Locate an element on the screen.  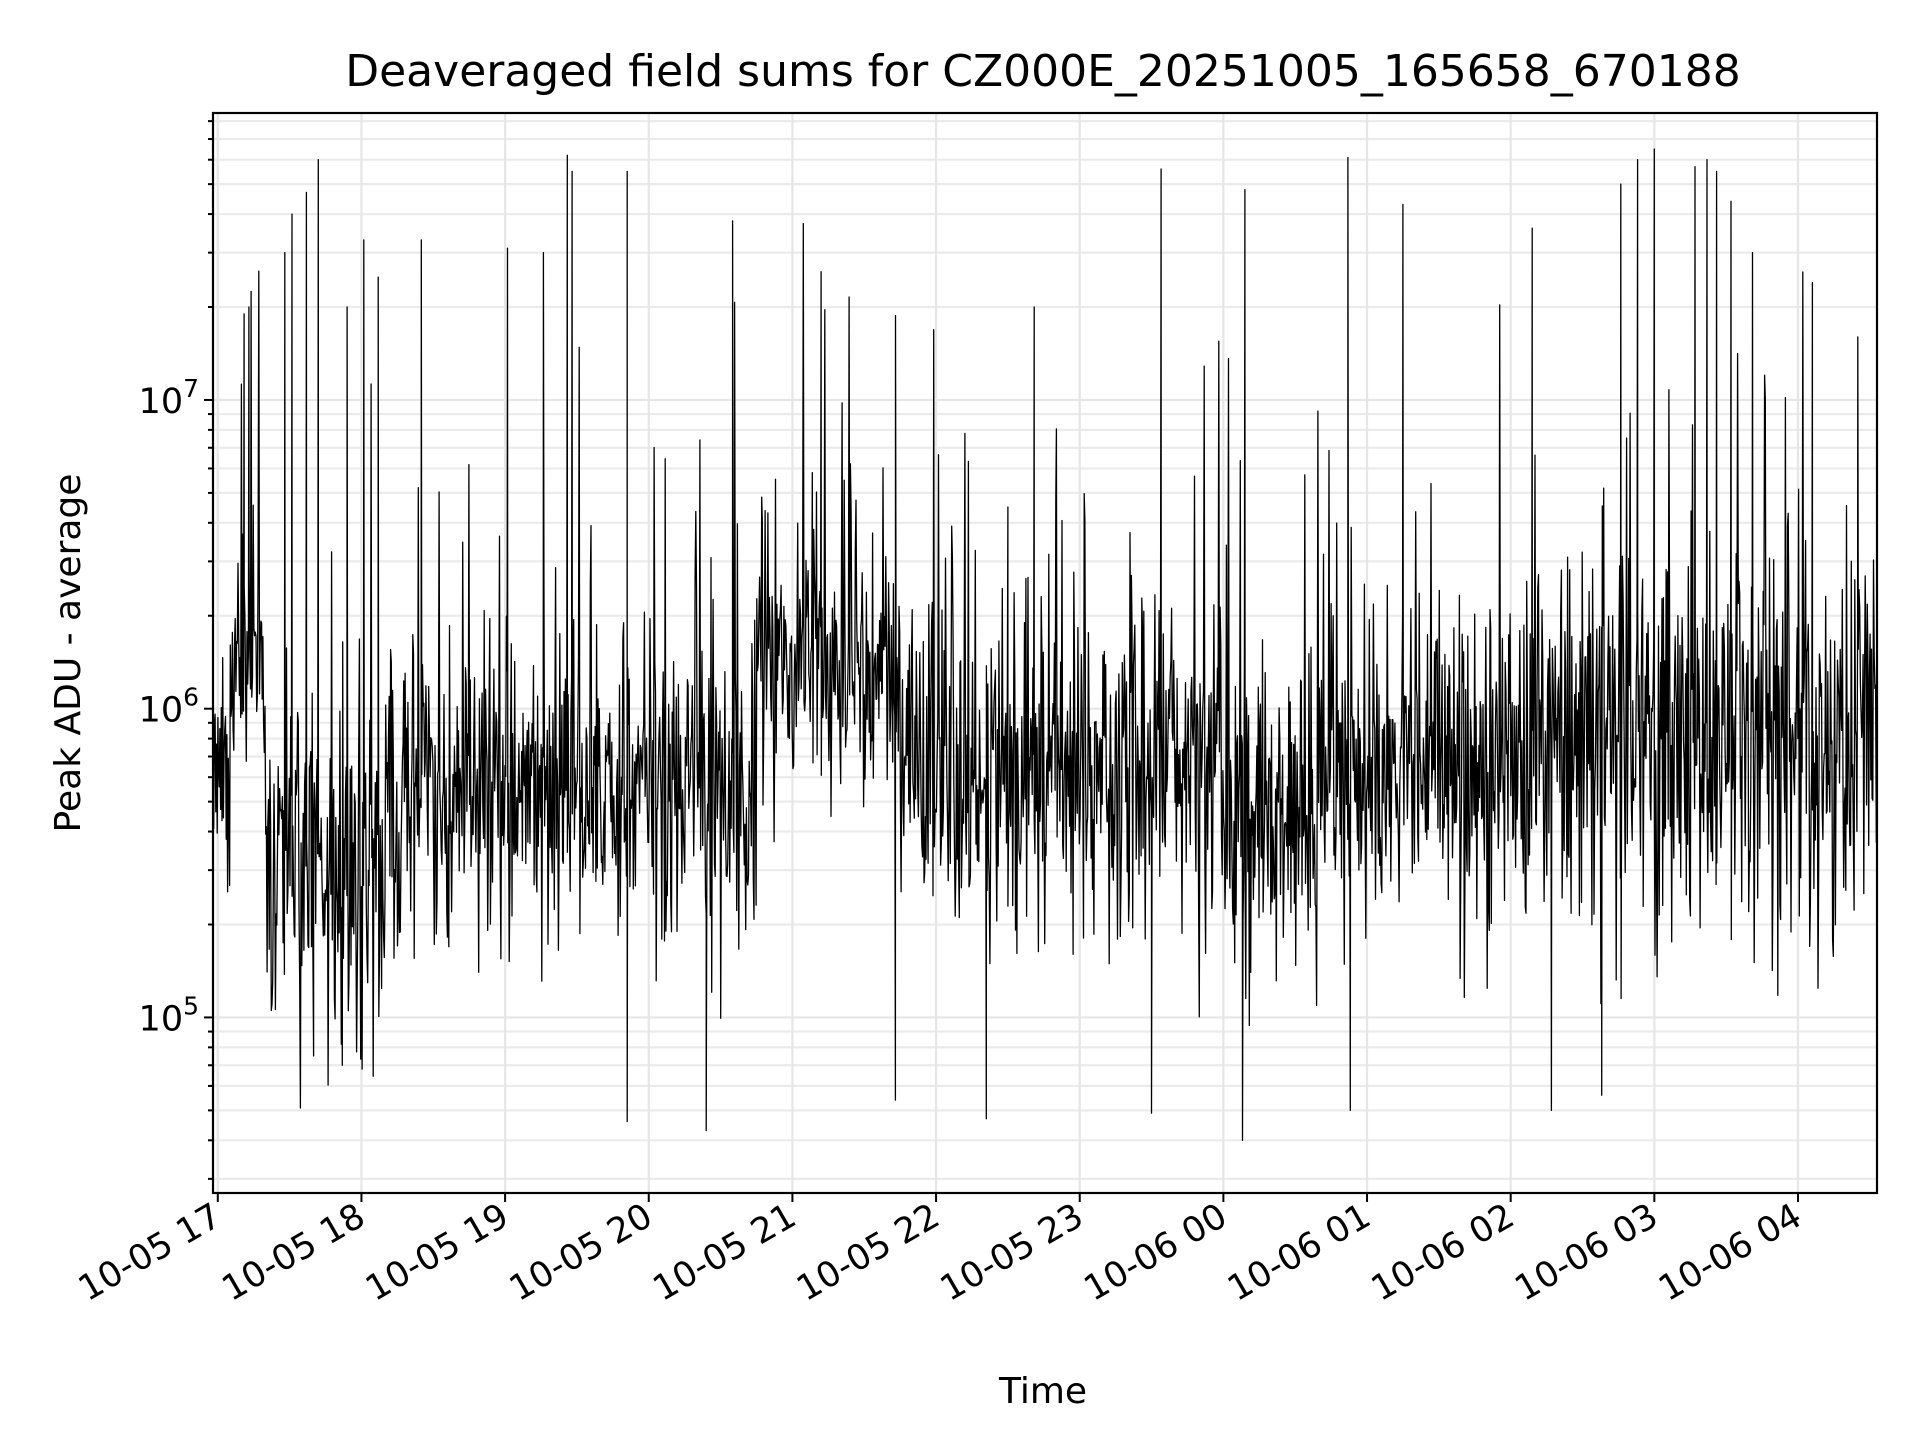
x-tick-label: 10-06 04 is located at coordinates (1730, 1252).